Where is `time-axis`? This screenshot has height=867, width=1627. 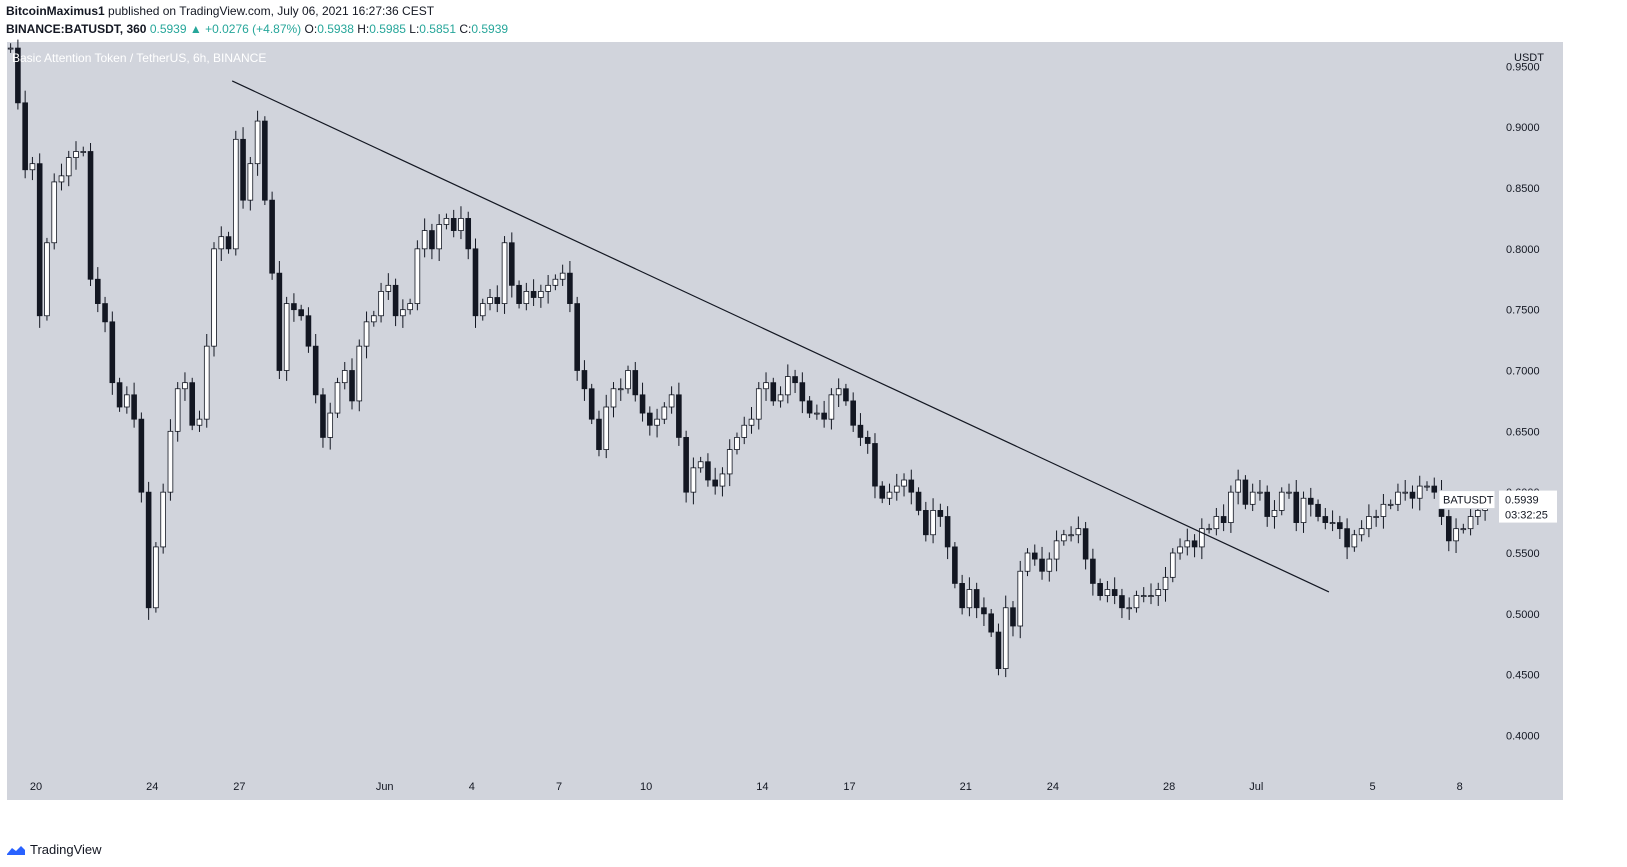 time-axis is located at coordinates (785, 786).